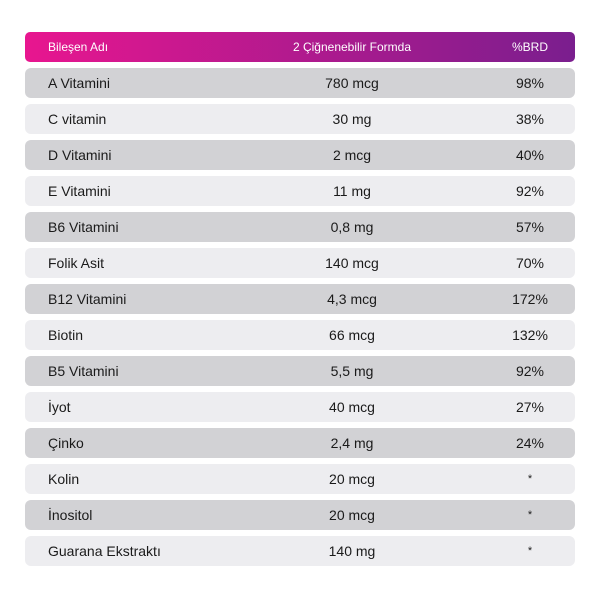 The height and width of the screenshot is (600, 600). Describe the element at coordinates (530, 83) in the screenshot. I see `ingredient-brd: 98%` at that location.